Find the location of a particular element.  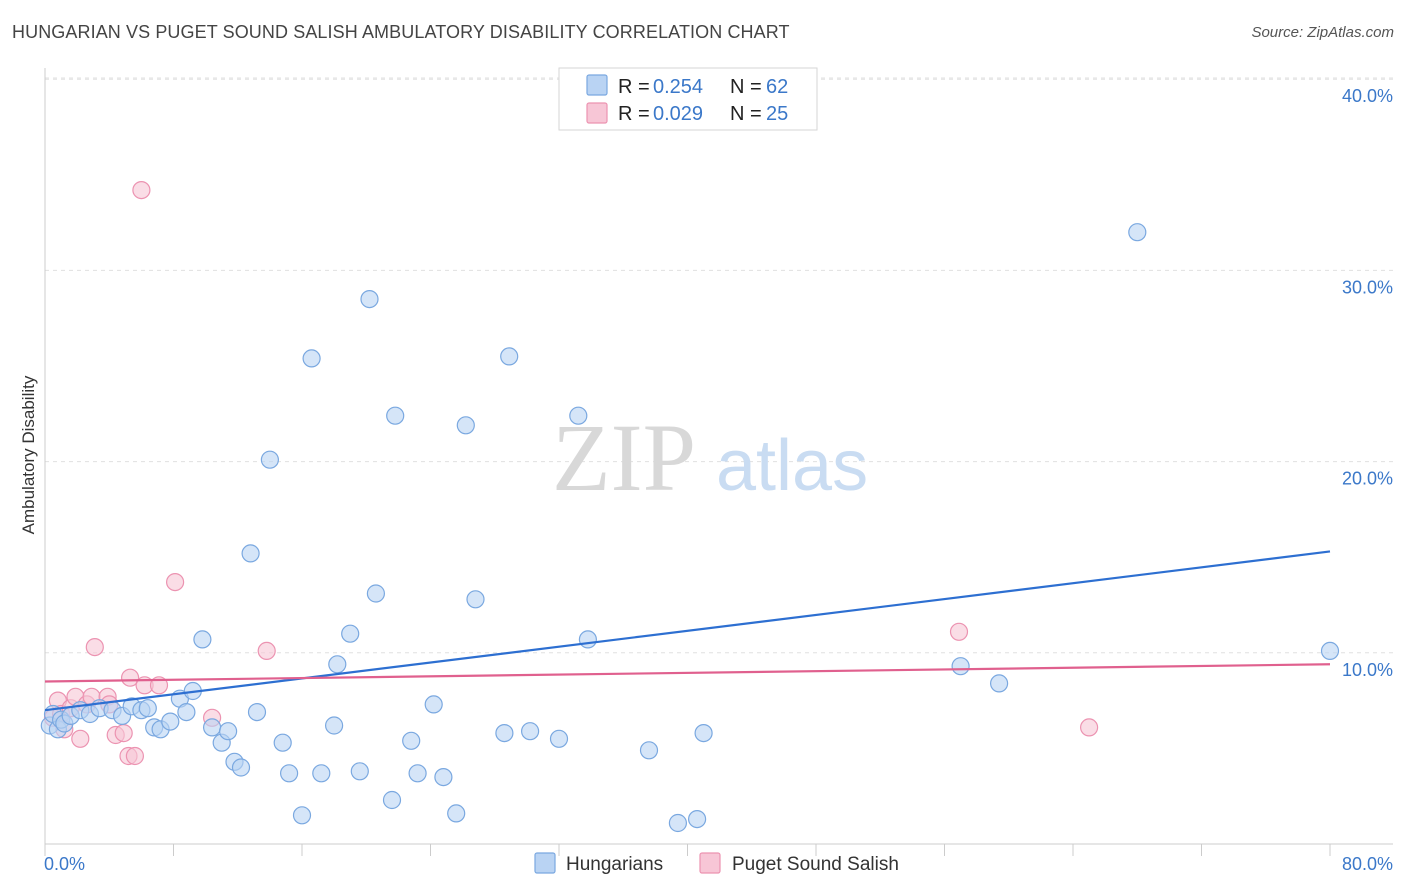

y-axis-label: Ambulatory Disability is located at coordinates (28, 454).